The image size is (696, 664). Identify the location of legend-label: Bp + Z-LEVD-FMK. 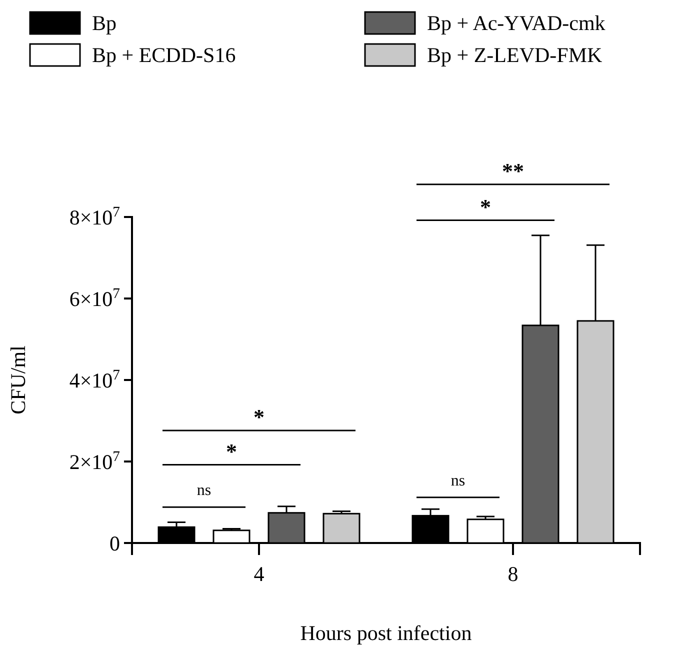
(514, 55).